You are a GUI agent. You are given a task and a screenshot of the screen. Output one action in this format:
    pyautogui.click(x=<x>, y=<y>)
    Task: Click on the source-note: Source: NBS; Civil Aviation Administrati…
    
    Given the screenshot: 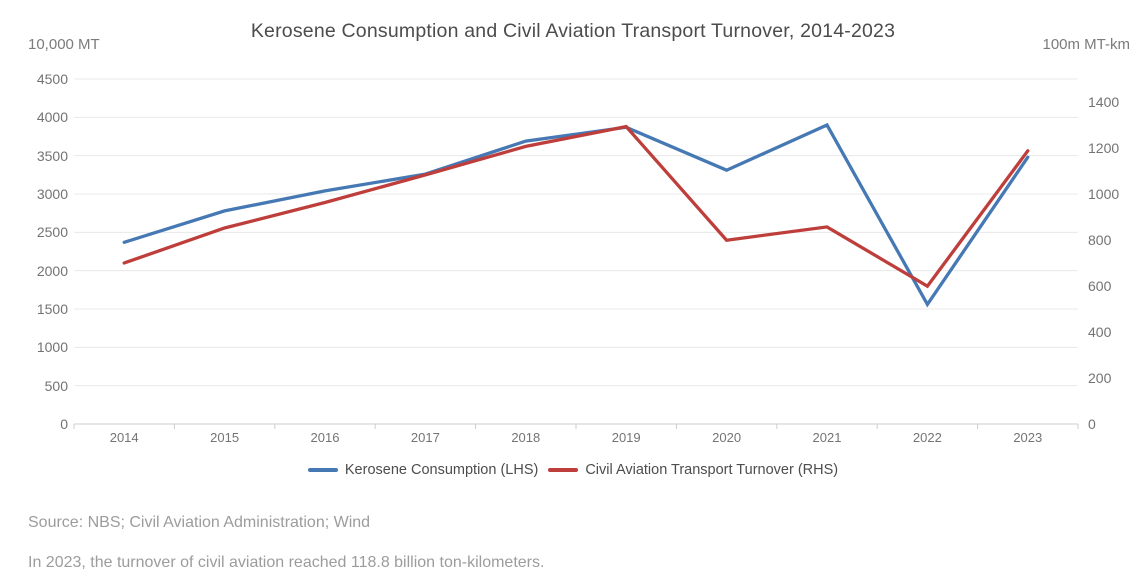 What is the action you would take?
    pyautogui.click(x=199, y=522)
    